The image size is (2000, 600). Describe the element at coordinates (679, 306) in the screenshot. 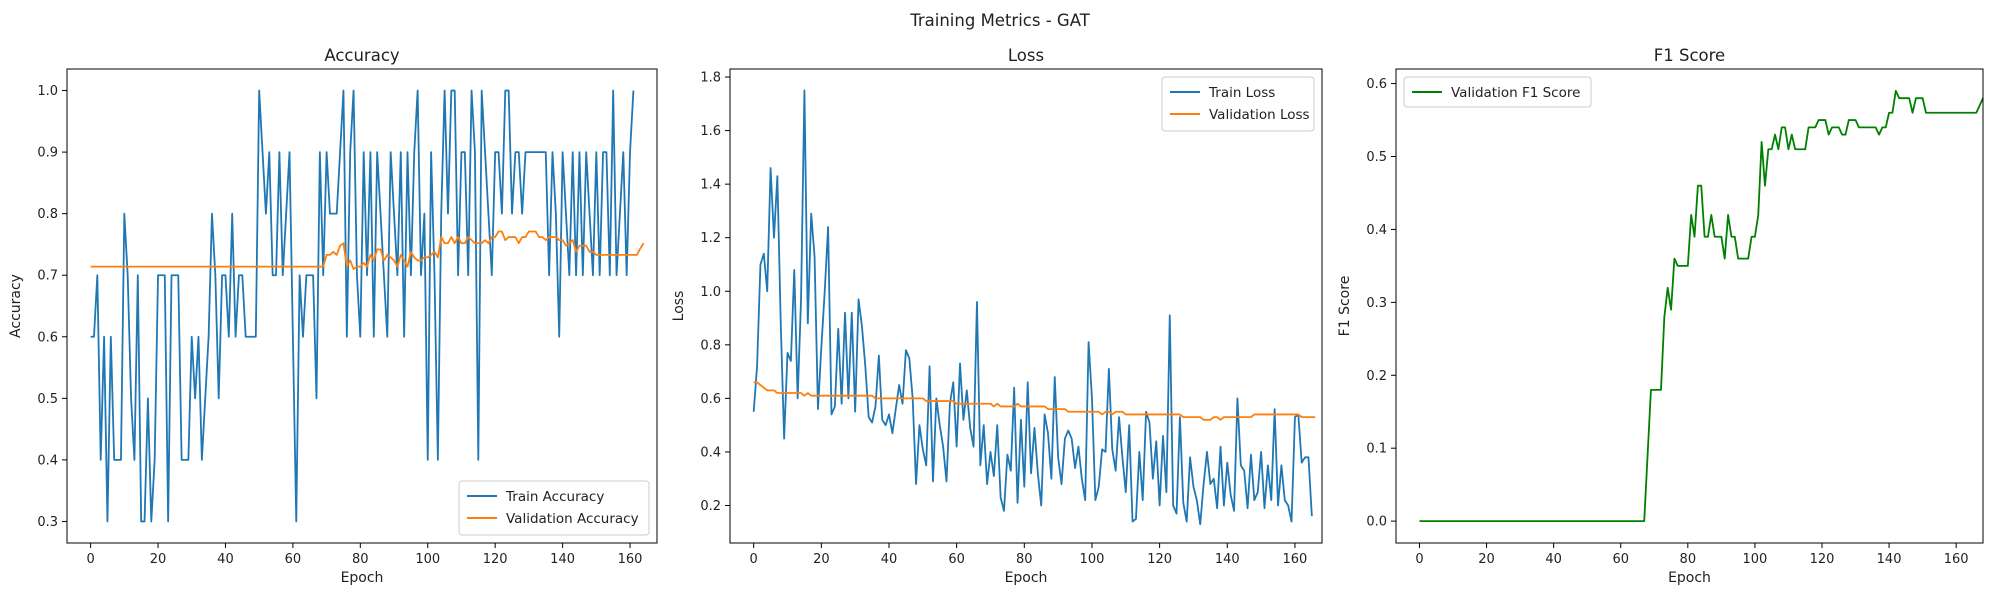

I see `y-axis-label: Loss` at that location.